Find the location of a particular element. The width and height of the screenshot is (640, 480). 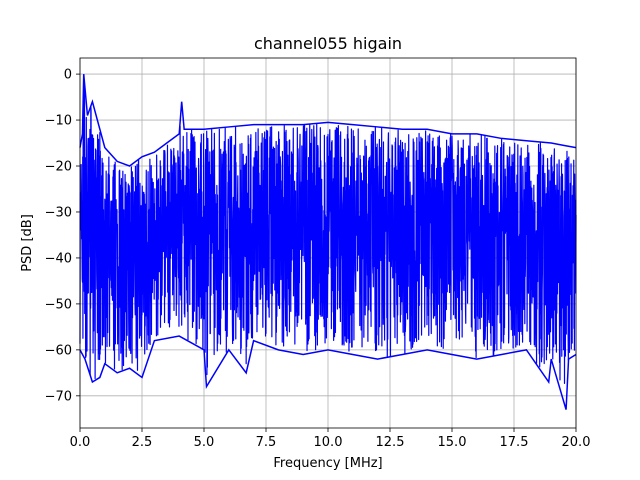

y-tick-label: −20 is located at coordinates (58, 167).